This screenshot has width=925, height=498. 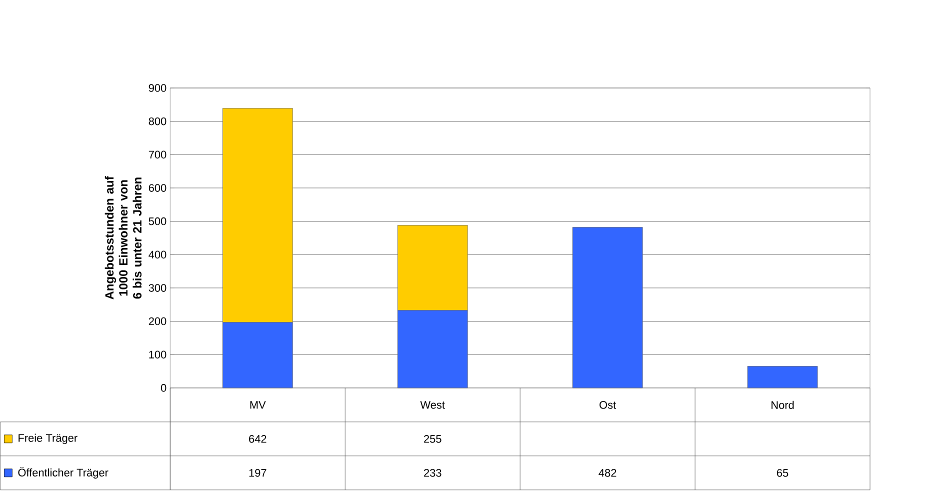 What do you see at coordinates (157, 188) in the screenshot?
I see `y-tick-label: 600` at bounding box center [157, 188].